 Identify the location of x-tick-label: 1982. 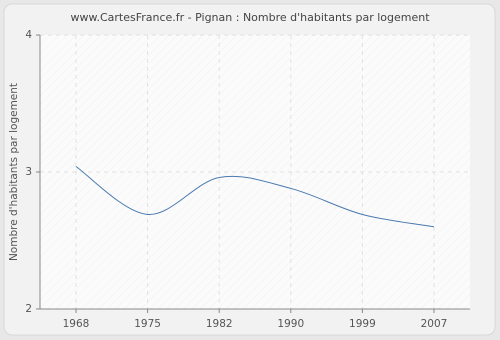
(219, 324).